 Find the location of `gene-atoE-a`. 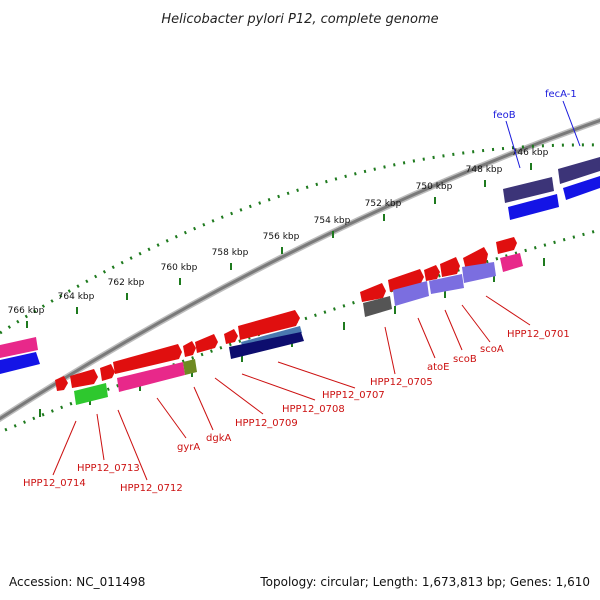

gene-atoE-a is located at coordinates (432, 273).